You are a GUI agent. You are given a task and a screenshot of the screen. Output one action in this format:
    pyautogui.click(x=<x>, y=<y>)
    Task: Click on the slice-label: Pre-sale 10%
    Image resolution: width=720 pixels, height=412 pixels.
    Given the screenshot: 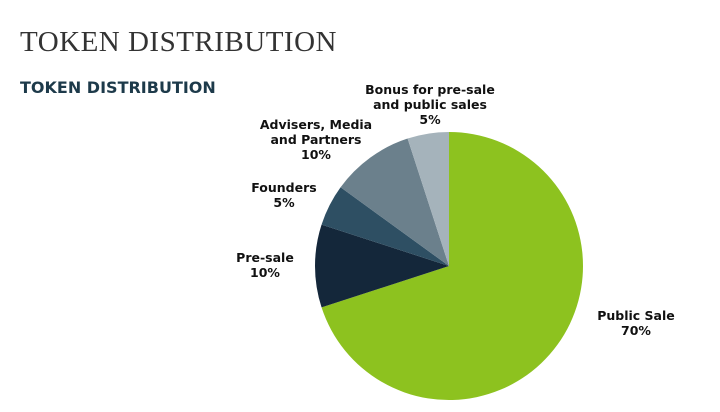 What is the action you would take?
    pyautogui.click(x=265, y=265)
    